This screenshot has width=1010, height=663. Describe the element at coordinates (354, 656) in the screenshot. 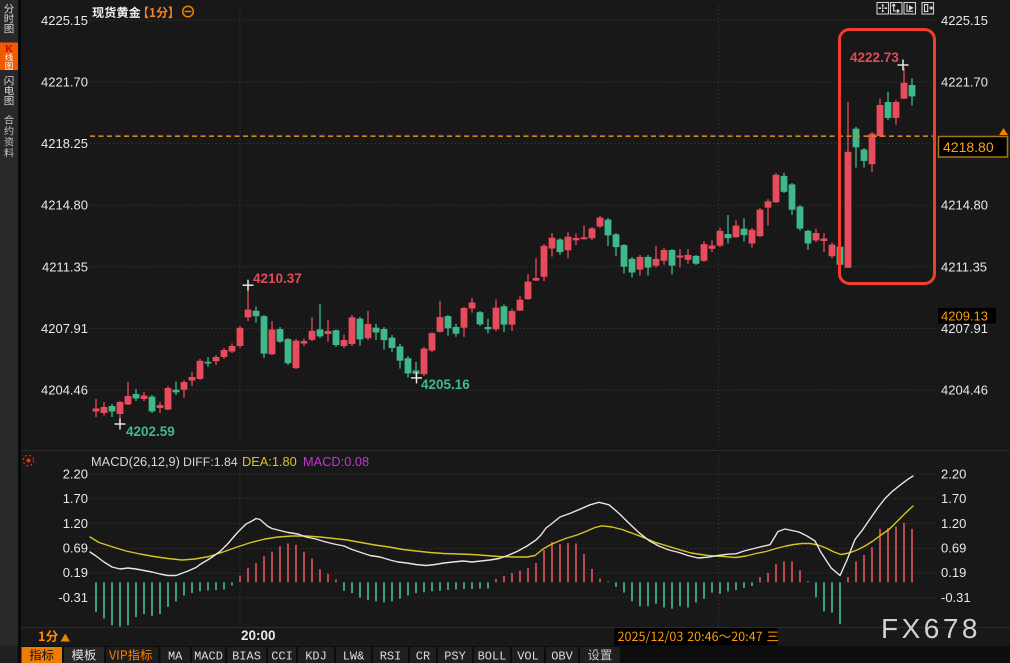

I see `svg-text: LW&` at that location.